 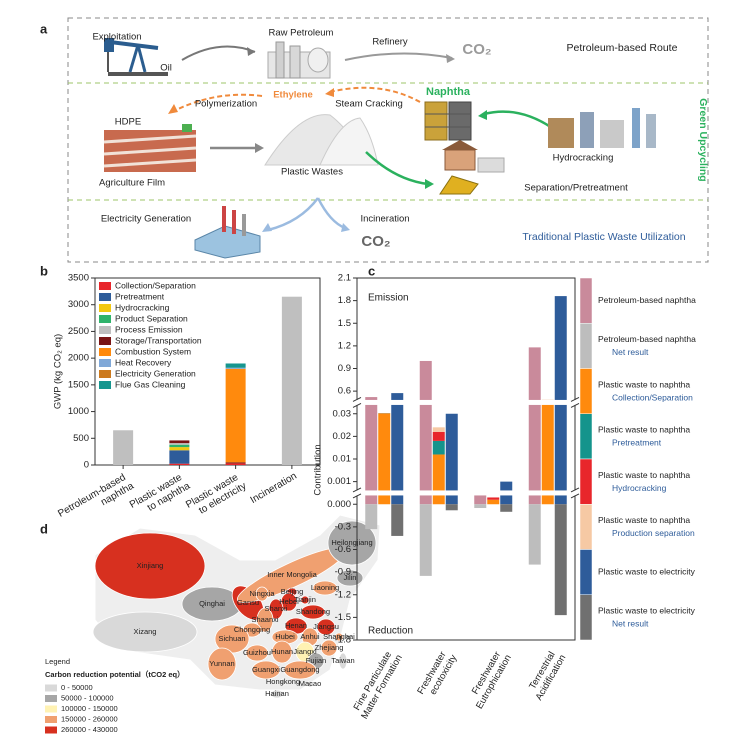 I want to click on barrel-icon, so click(x=448, y=121).